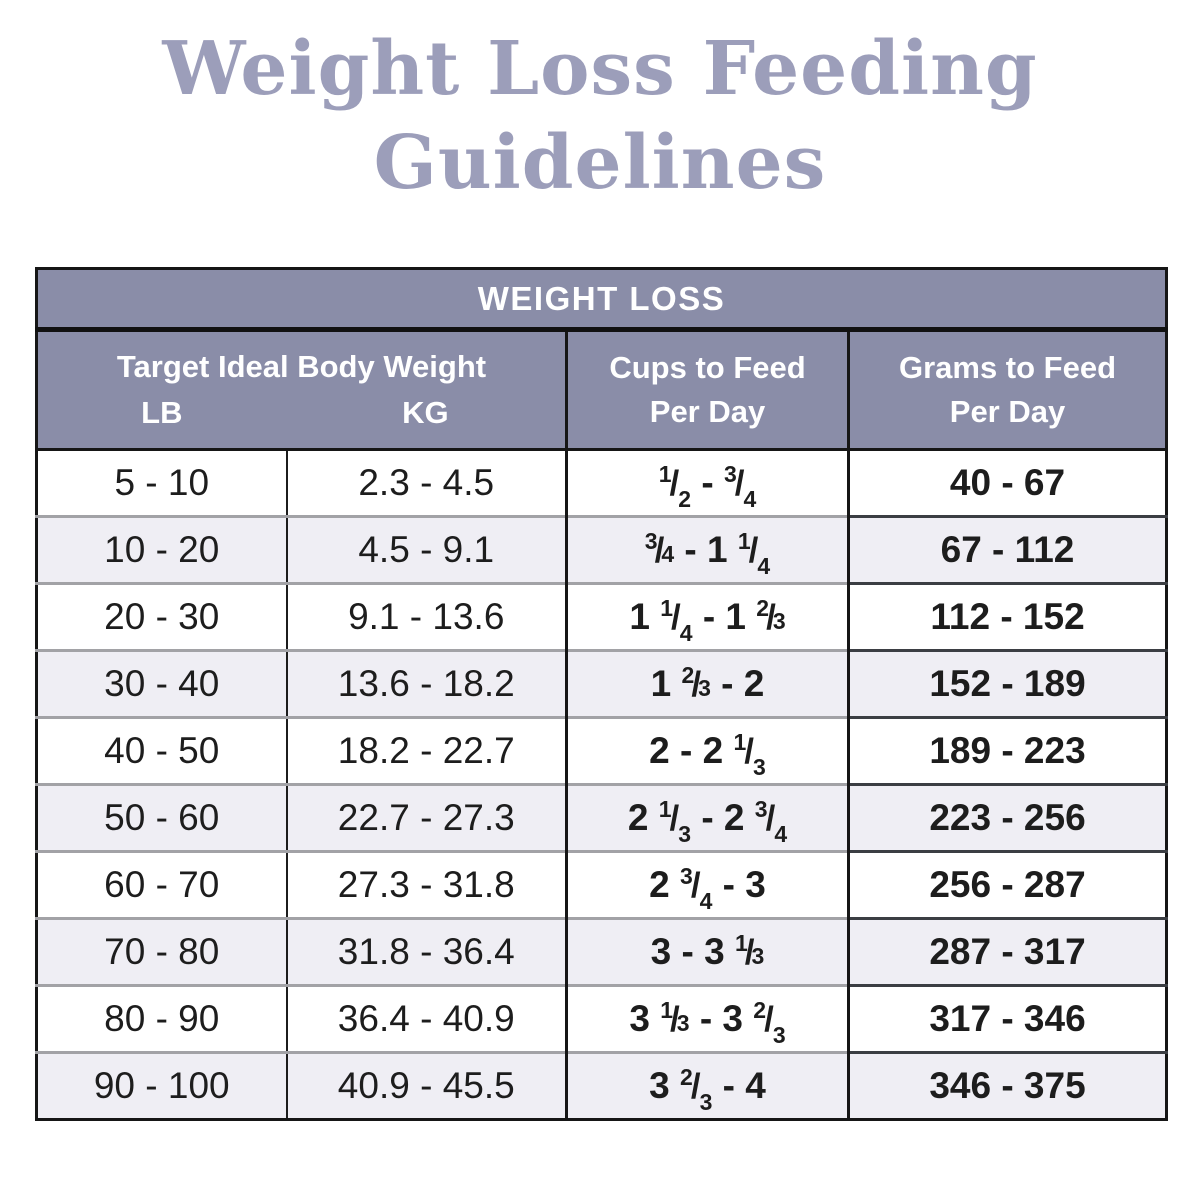 This screenshot has height=1200, width=1200. What do you see at coordinates (426, 683) in the screenshot?
I see `kg-cell: 13.6 - 18.2` at bounding box center [426, 683].